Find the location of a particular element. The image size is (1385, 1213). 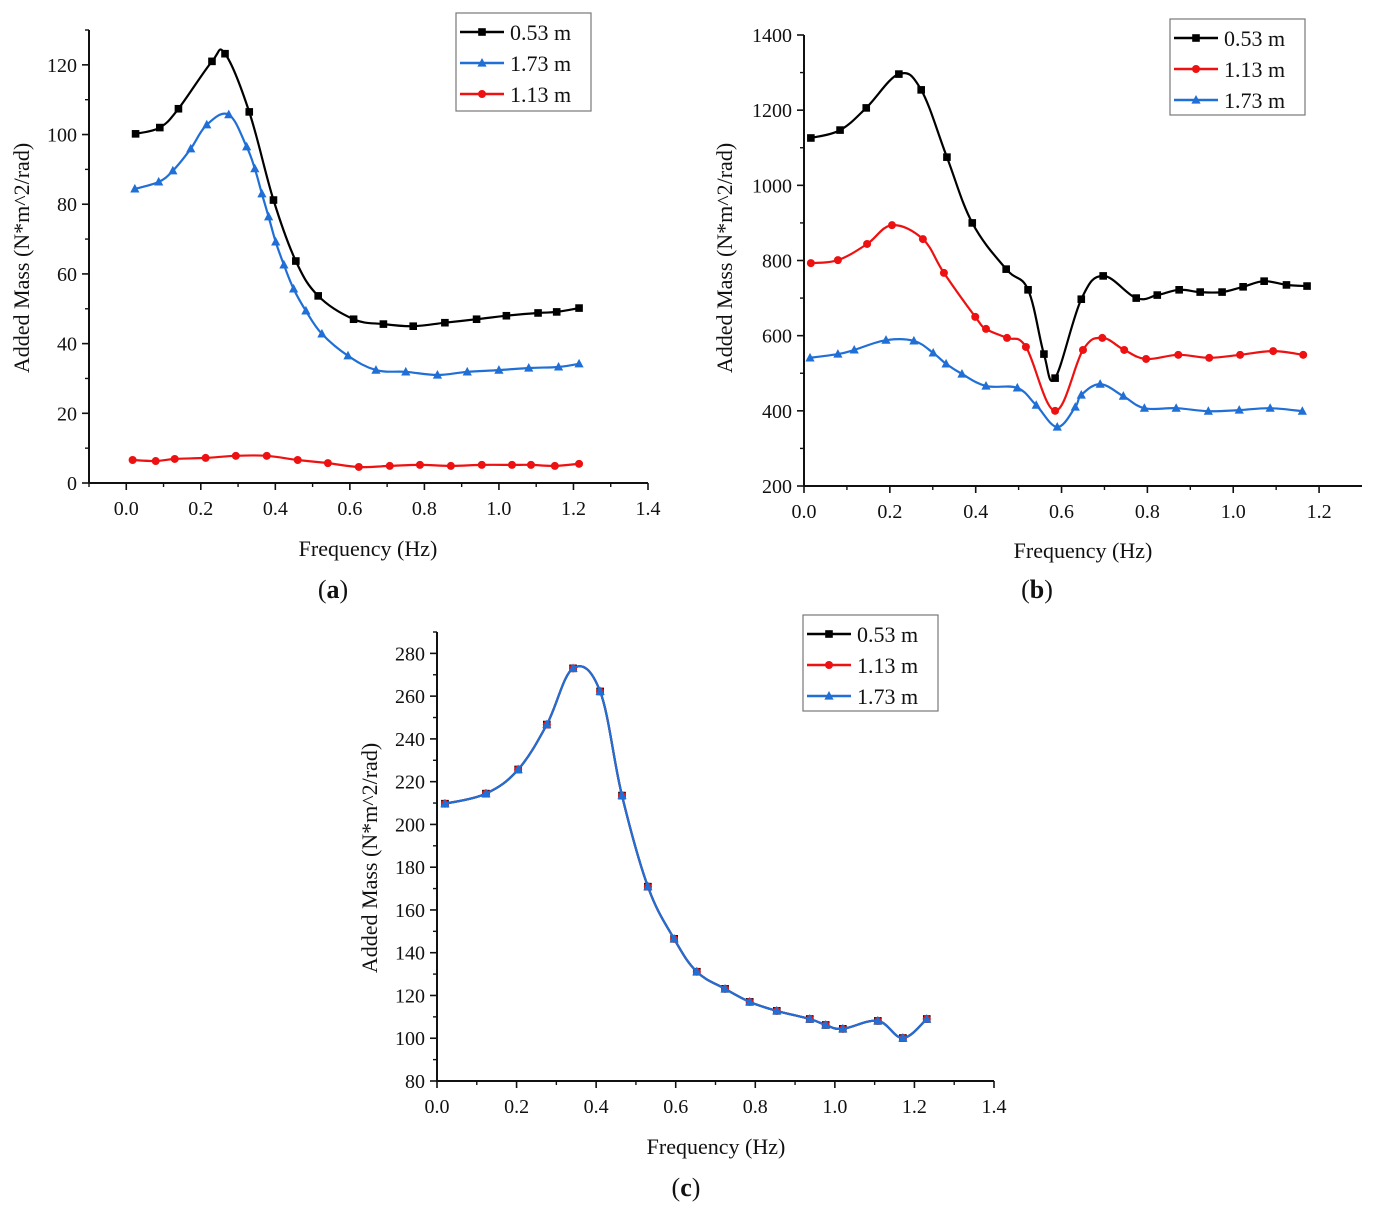

series-line is located at coordinates (1056, 383).